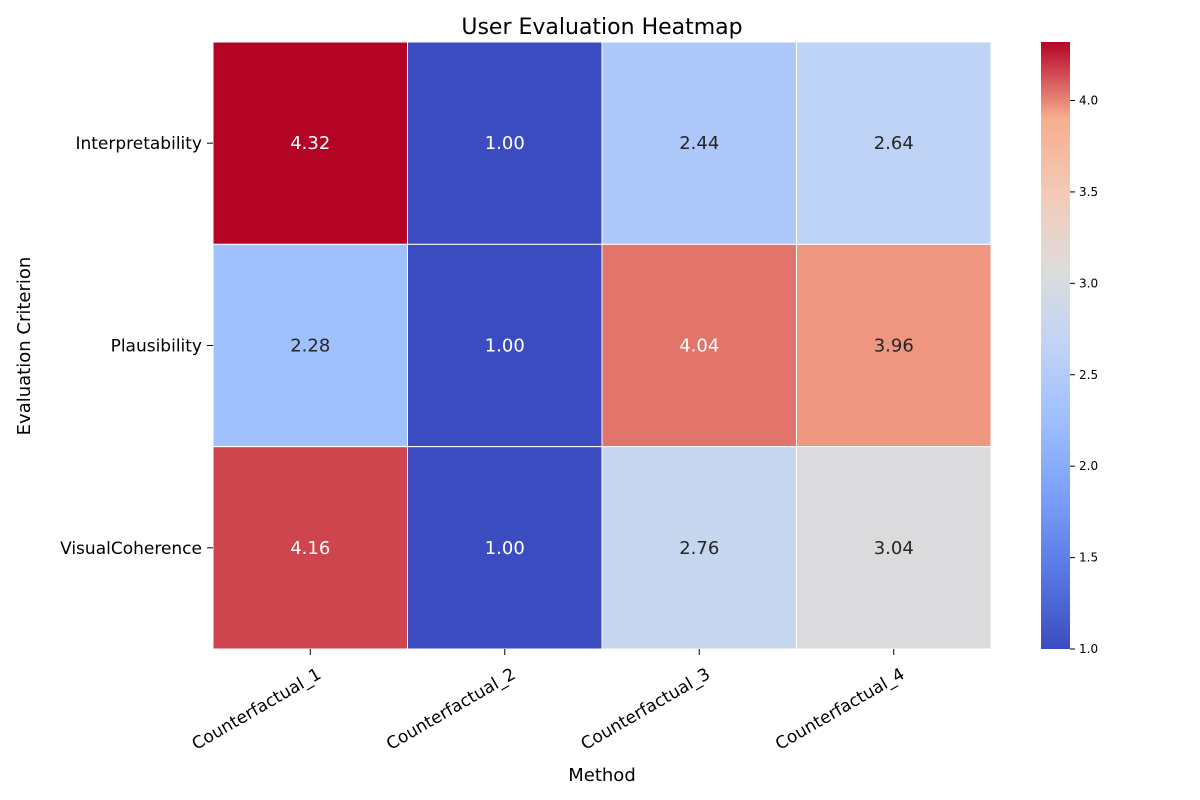  Describe the element at coordinates (1088, 558) in the screenshot. I see `colorbar-tick-label: 1.5` at that location.